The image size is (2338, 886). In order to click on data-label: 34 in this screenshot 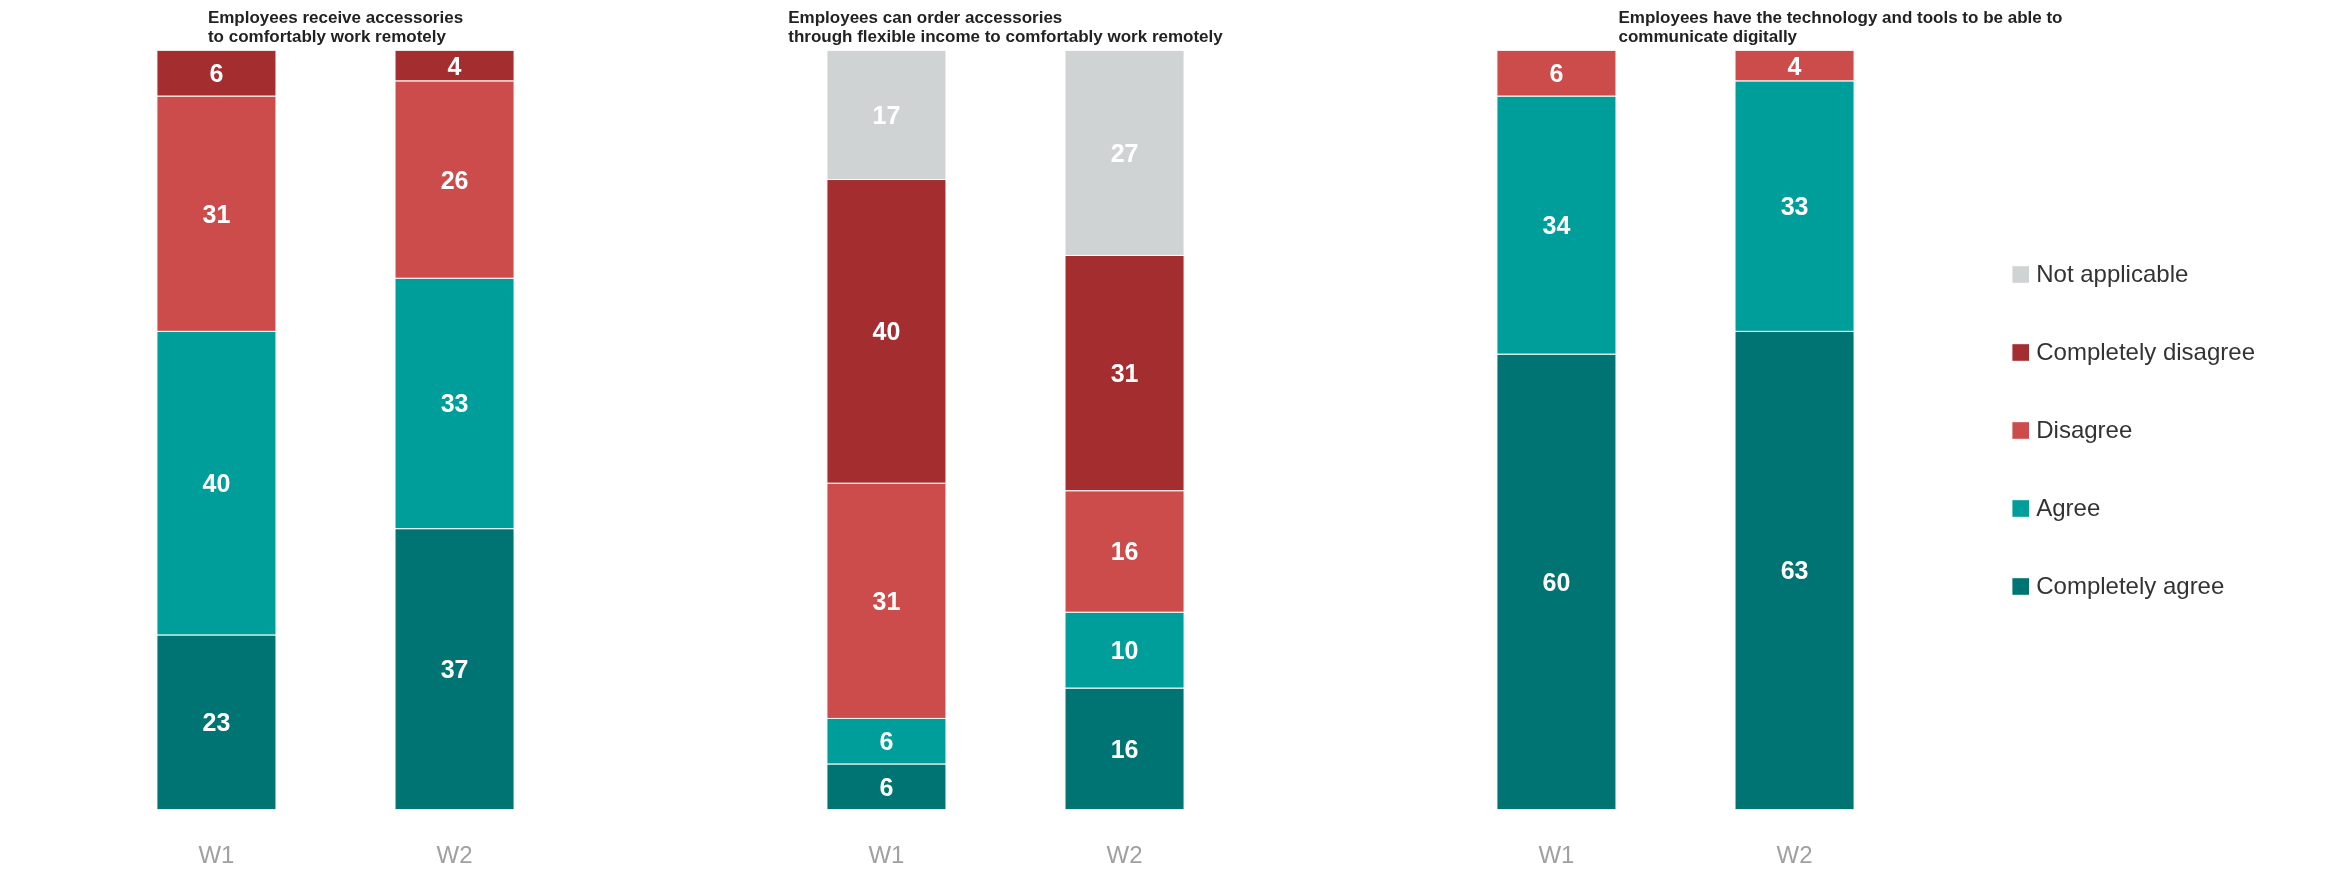, I will do `click(1556, 225)`.